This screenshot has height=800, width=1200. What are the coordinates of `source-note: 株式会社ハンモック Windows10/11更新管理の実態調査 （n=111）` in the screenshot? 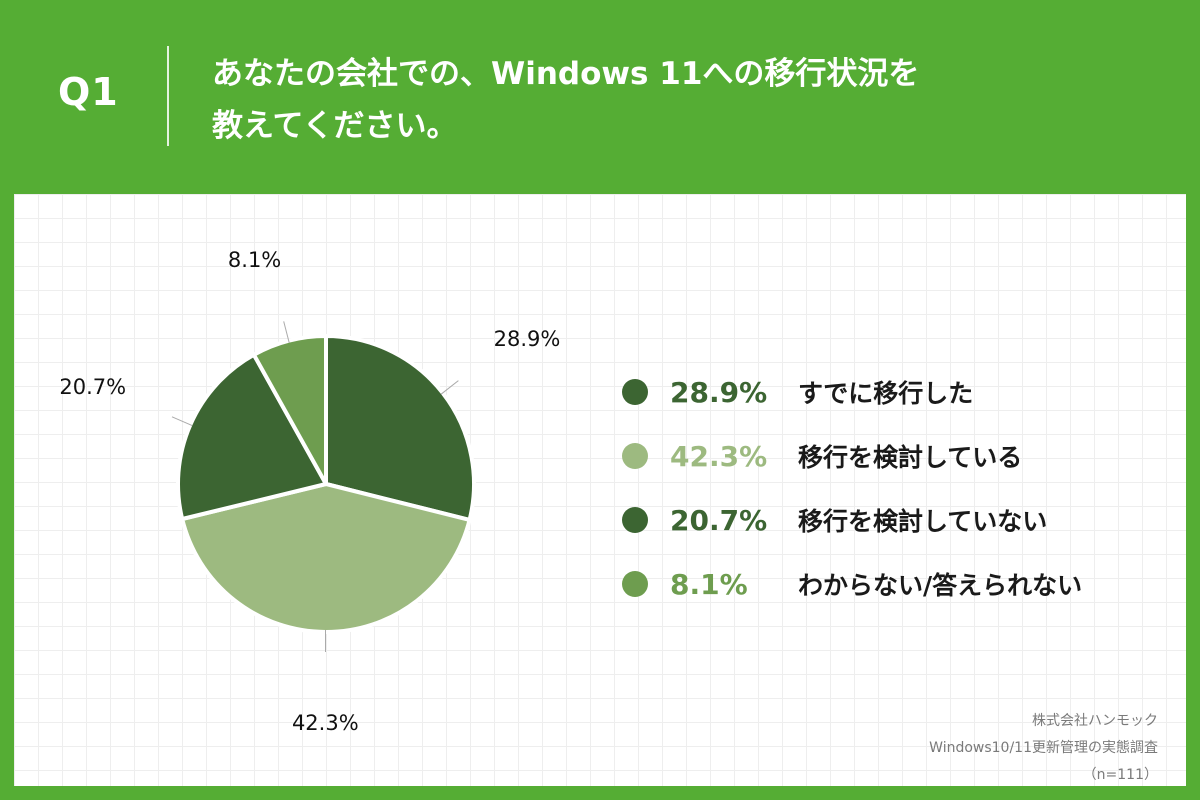 It's located at (1043, 748).